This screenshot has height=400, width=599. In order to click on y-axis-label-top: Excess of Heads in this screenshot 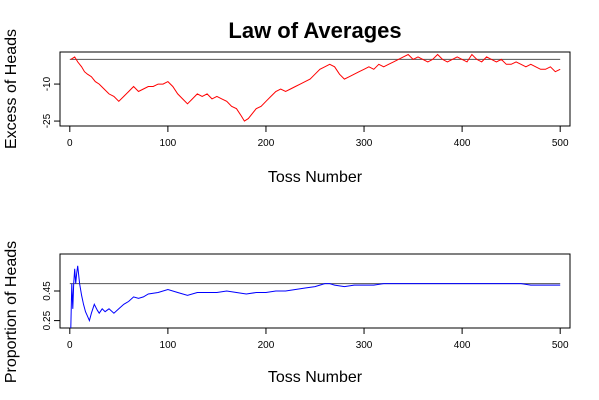, I will do `click(11, 89)`.